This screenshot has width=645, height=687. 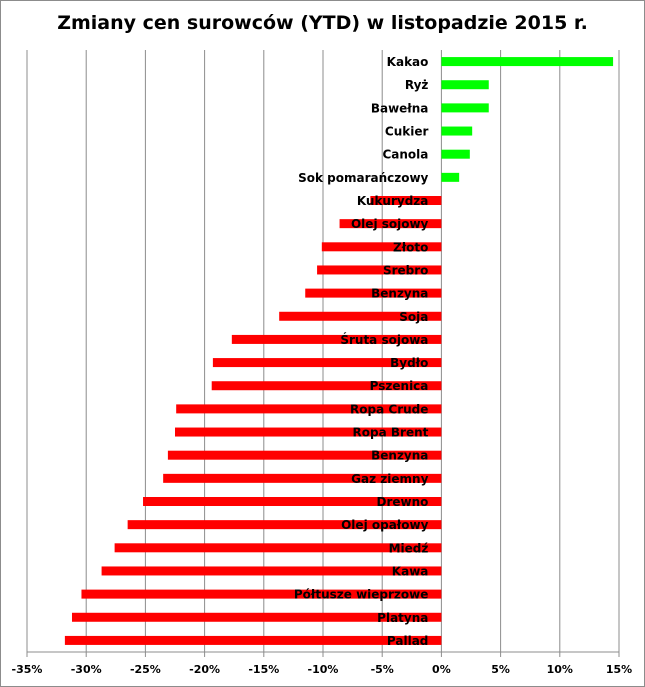 I want to click on category-label: Ryż, so click(x=417, y=85).